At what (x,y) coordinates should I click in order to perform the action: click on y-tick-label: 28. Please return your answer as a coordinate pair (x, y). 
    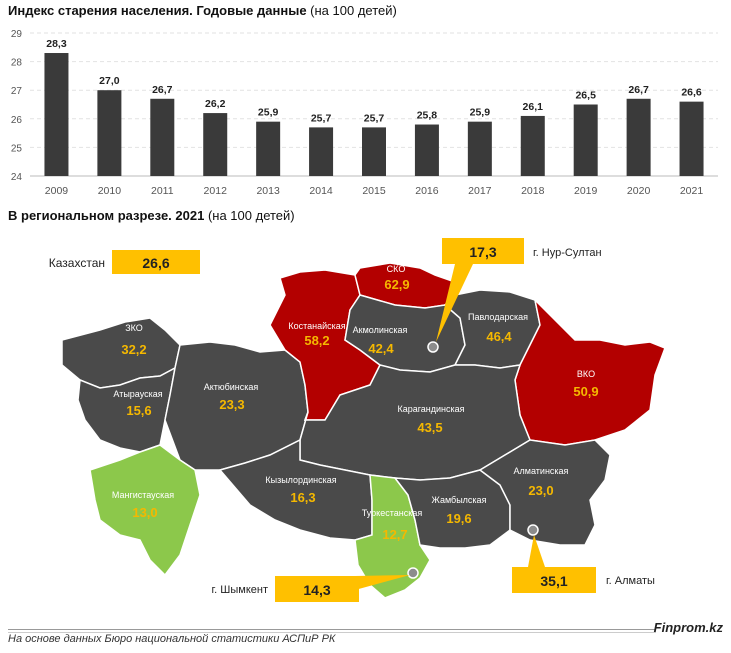
    Looking at the image, I should click on (17, 63).